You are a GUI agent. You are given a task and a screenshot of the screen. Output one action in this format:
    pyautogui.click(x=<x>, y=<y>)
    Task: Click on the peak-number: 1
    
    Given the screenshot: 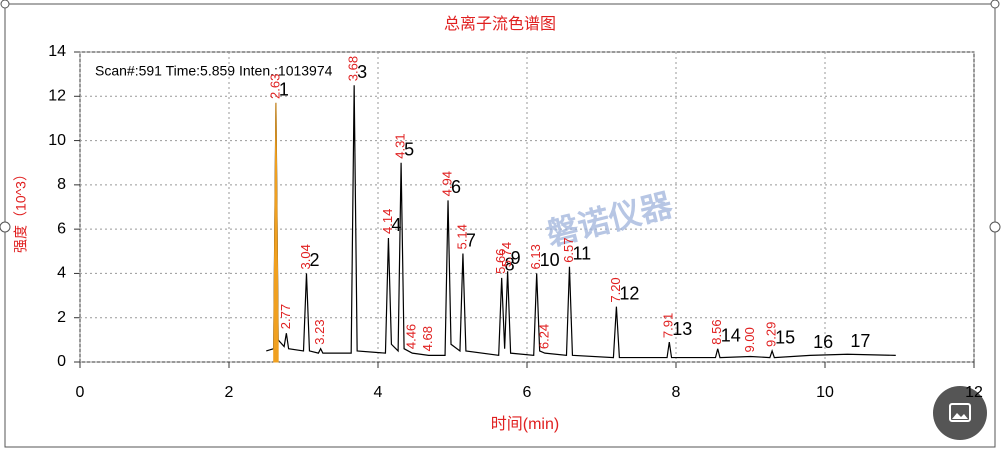 What is the action you would take?
    pyautogui.click(x=284, y=90)
    